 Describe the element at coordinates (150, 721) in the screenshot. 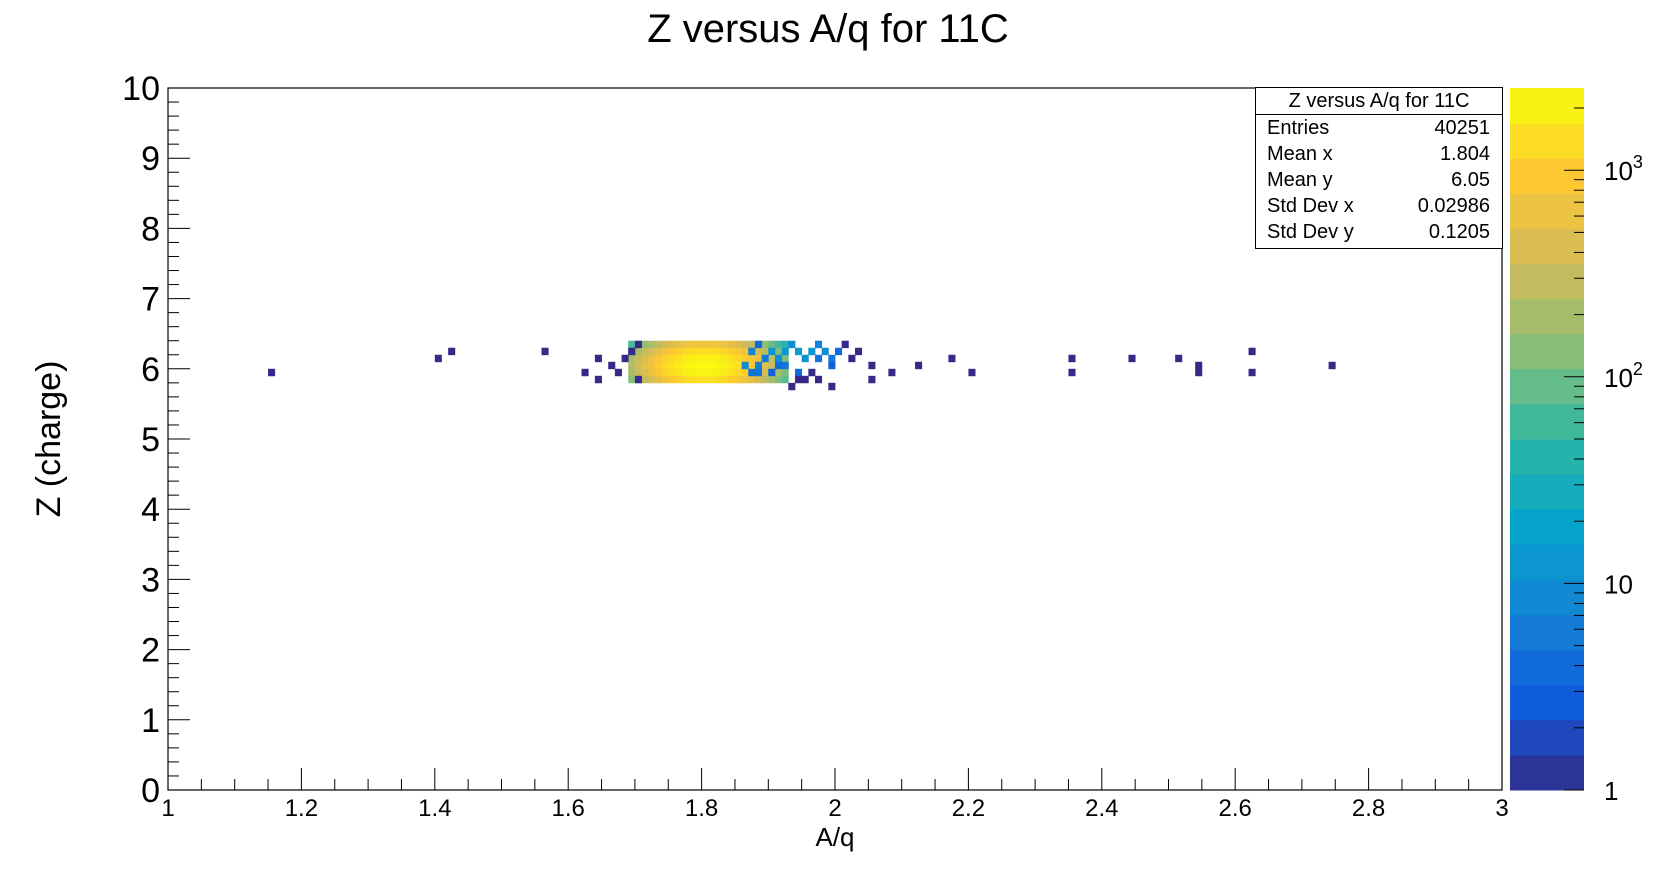

I see `y-tick-label: 1` at that location.